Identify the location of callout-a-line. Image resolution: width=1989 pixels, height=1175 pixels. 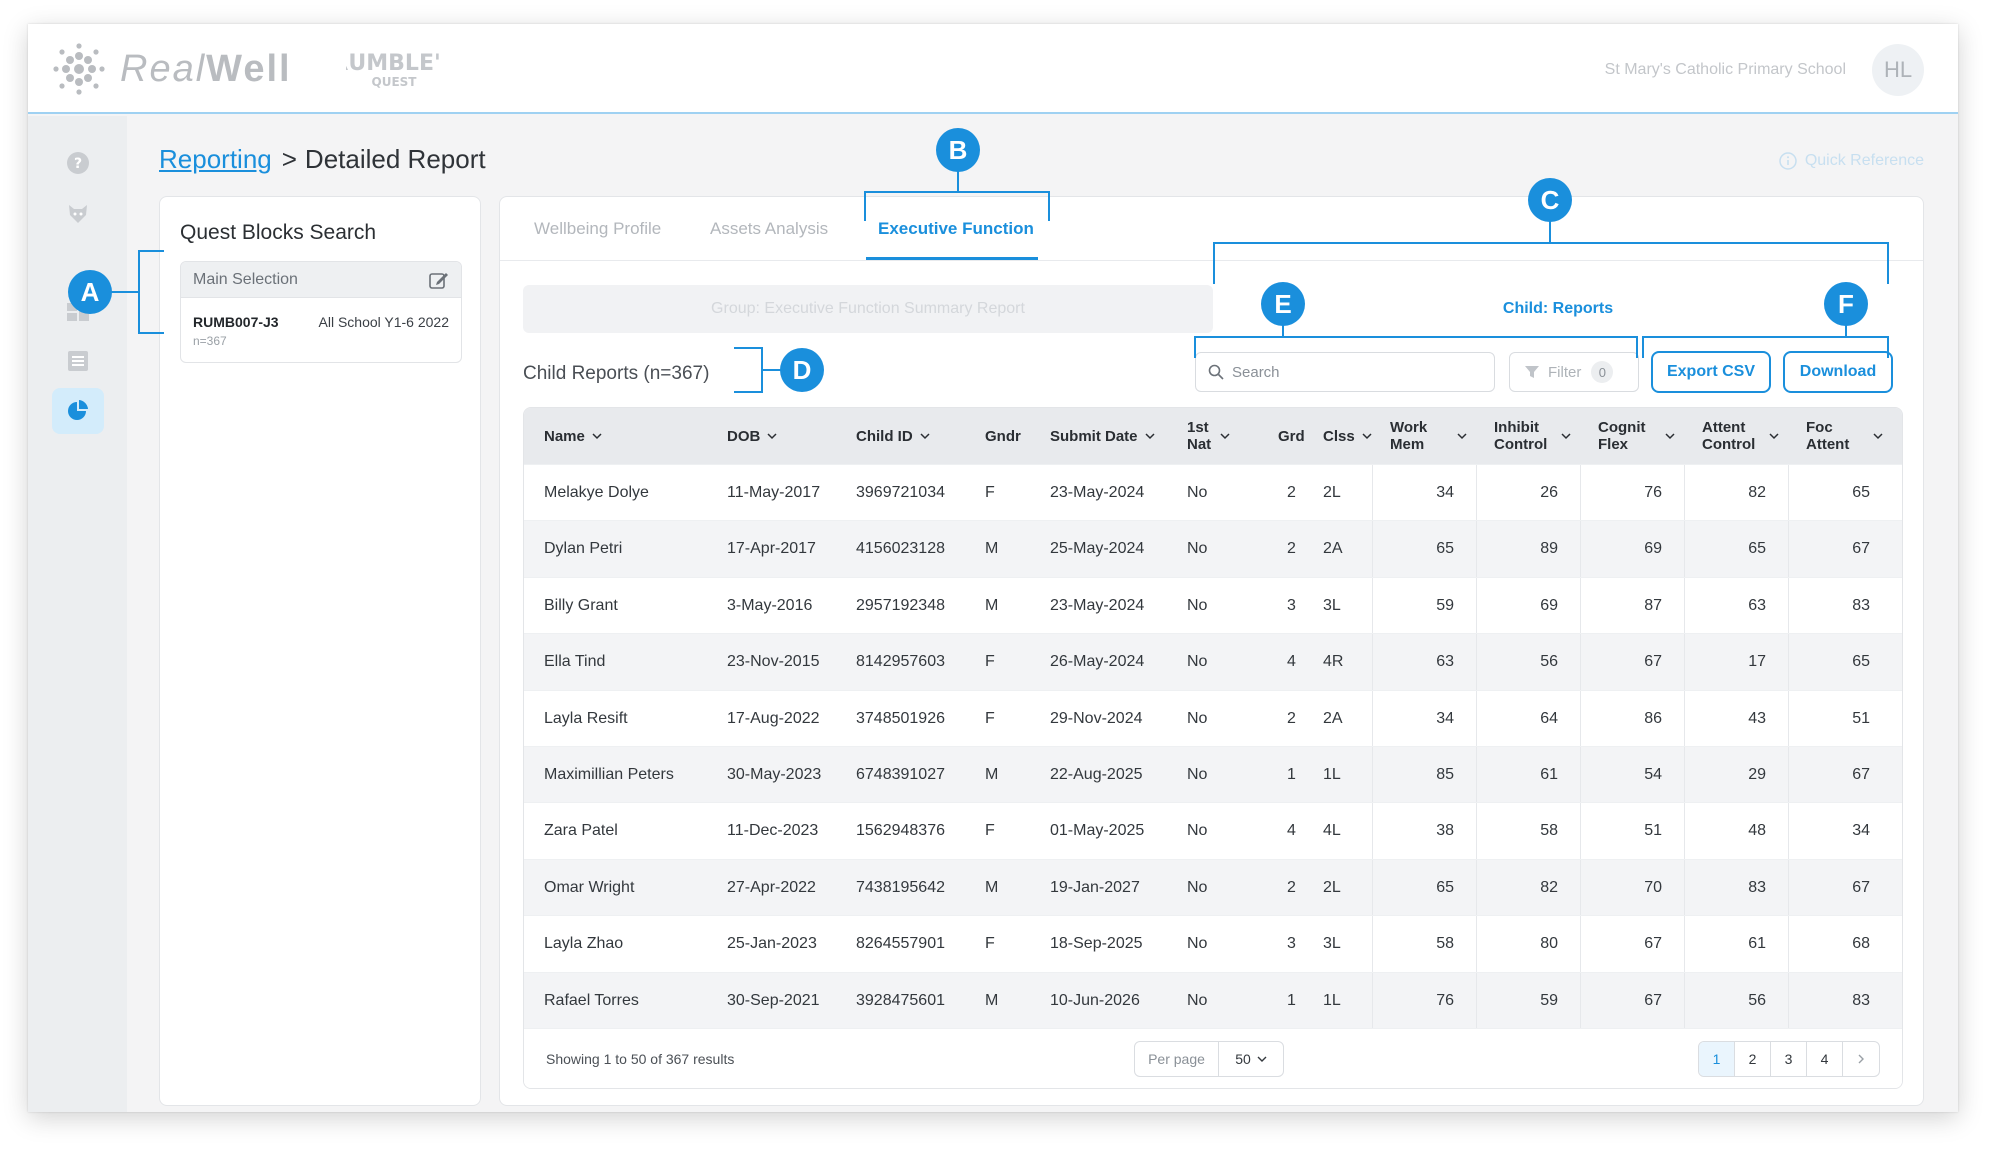
(125, 292).